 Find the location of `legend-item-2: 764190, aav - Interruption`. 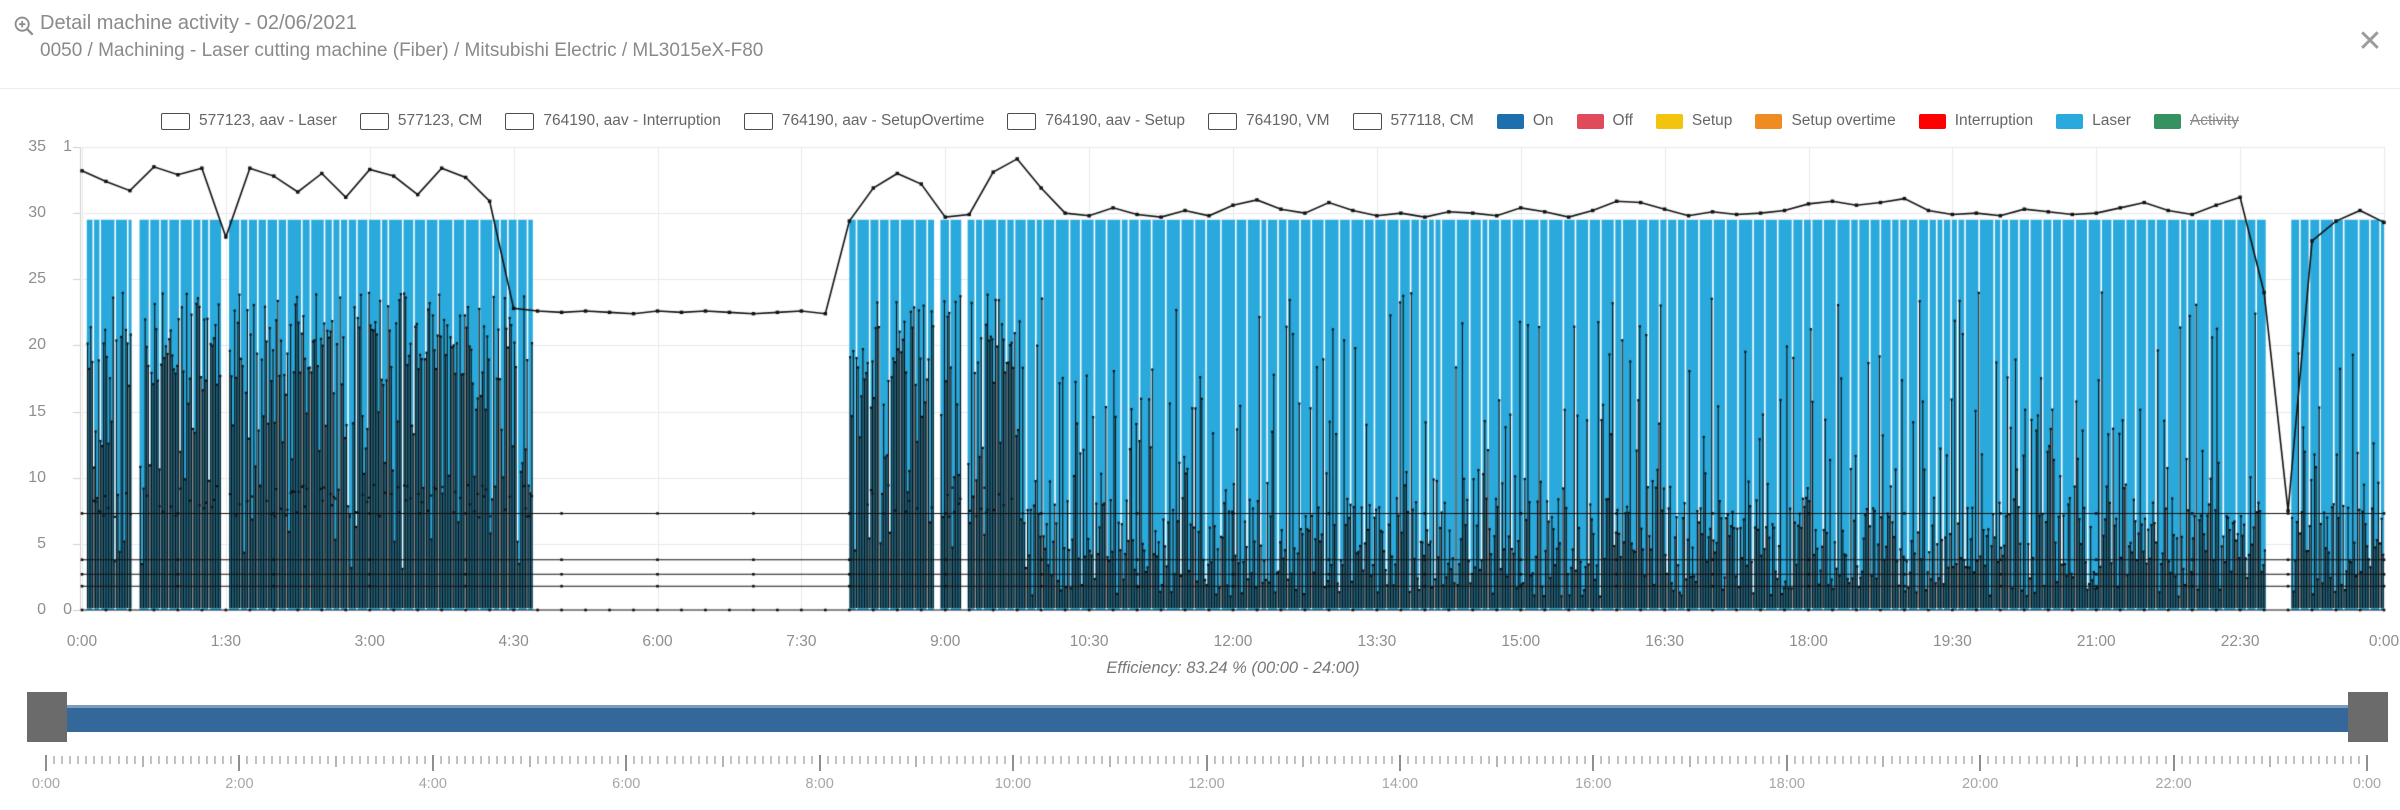

legend-item-2: 764190, aav - Interruption is located at coordinates (613, 121).